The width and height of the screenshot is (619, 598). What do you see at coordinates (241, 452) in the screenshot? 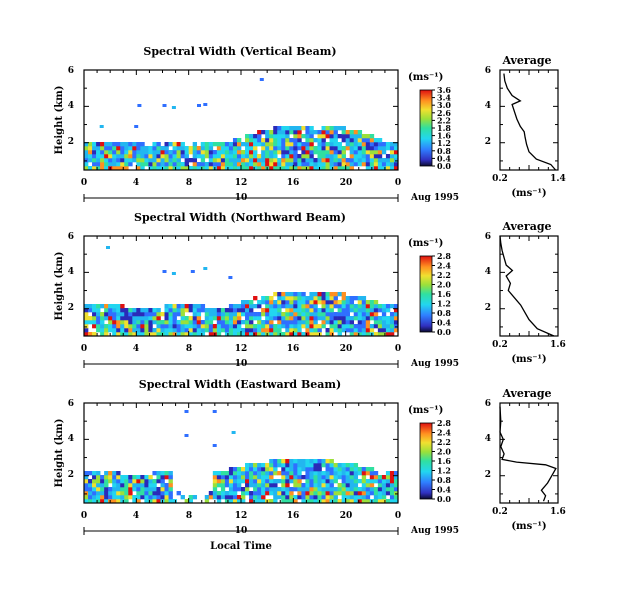
I see `axes-ticks` at bounding box center [241, 452].